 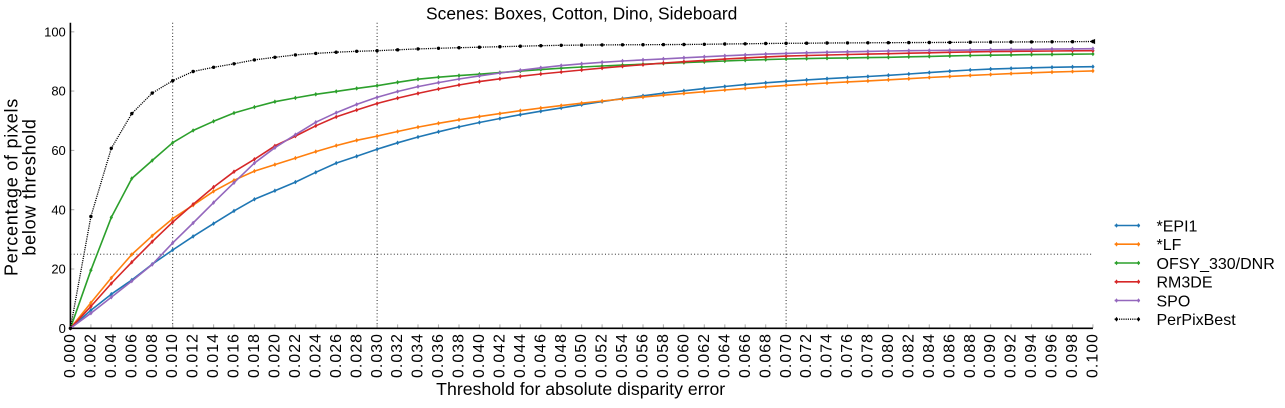 I want to click on svg-text: 0.024, so click(x=315, y=355).